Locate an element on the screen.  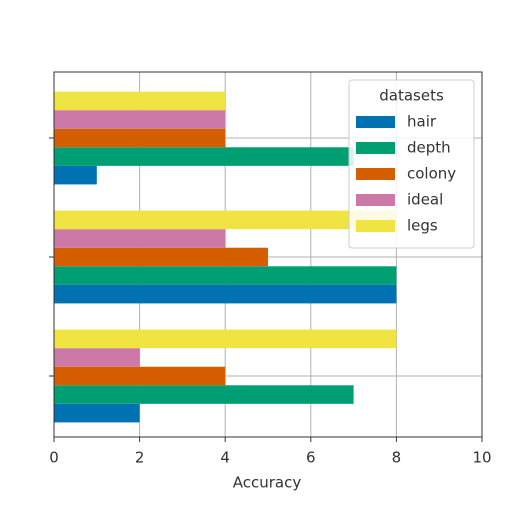
x-tick-label: 0 is located at coordinates (54, 458).